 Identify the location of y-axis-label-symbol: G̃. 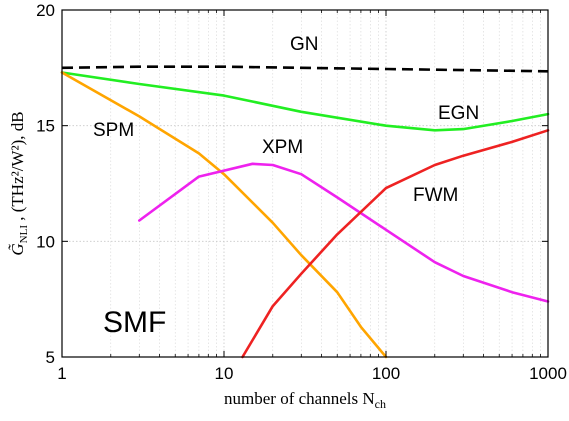
(17, 249).